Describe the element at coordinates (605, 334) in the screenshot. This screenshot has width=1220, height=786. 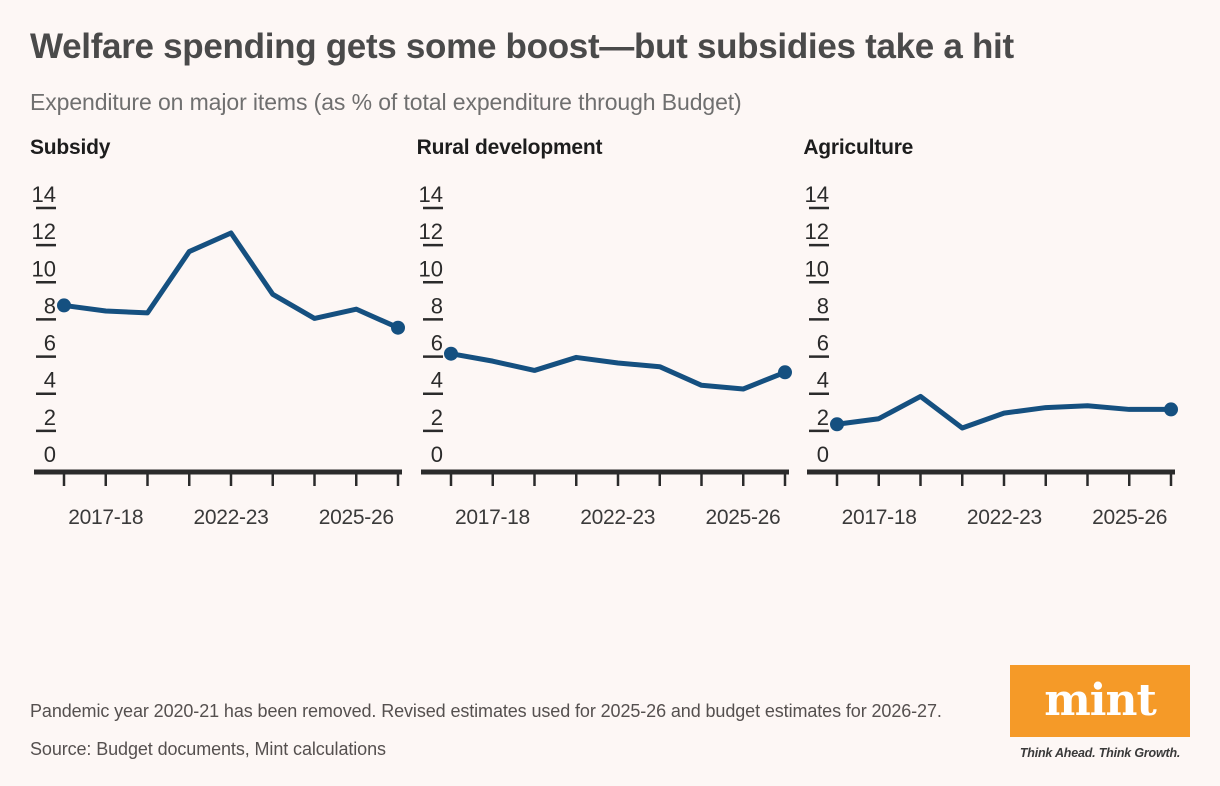
I see `line-chart-rural-development: 14 12 10 8 6 4 2 0` at that location.